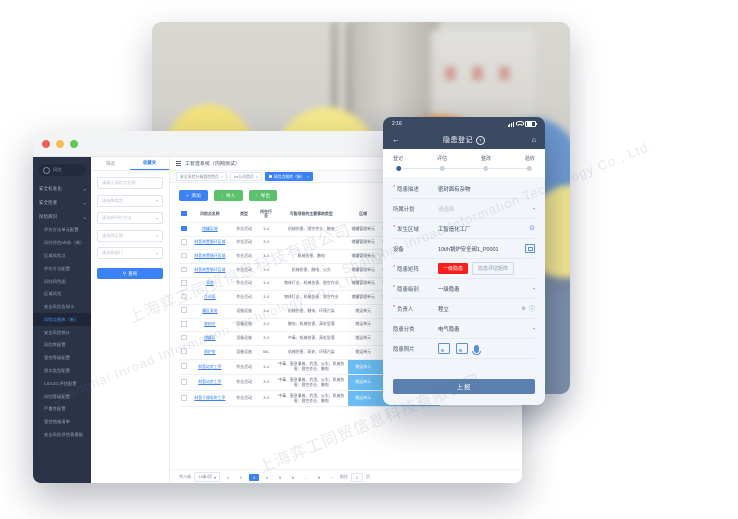  What do you see at coordinates (486, 248) in the screenshot?
I see `field-value: 10t/h锅炉安全阀1_P0001` at bounding box center [486, 248].